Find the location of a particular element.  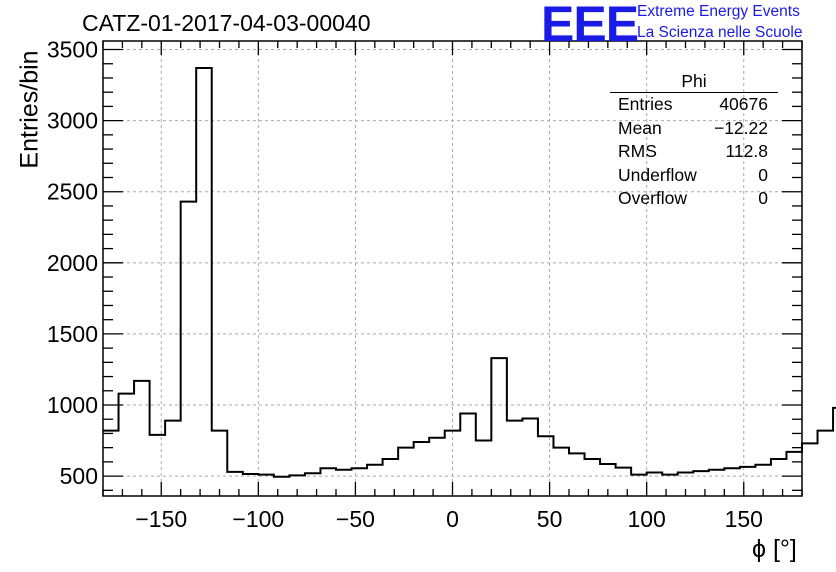

eee-logo-mark: EEE is located at coordinates (590, 26).